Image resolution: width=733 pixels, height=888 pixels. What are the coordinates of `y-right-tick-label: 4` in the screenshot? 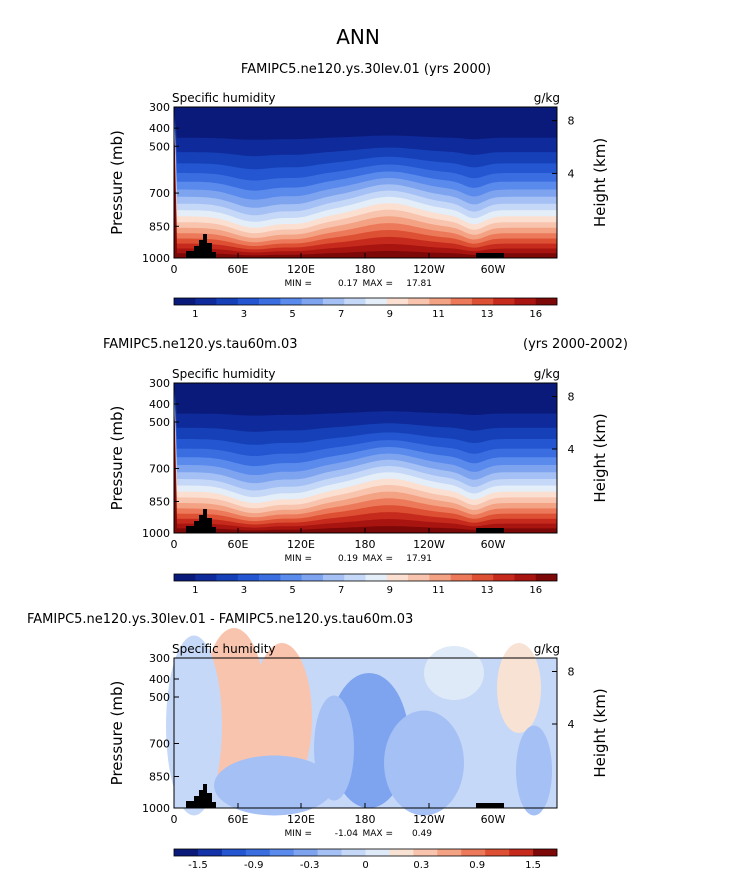 It's located at (571, 449).